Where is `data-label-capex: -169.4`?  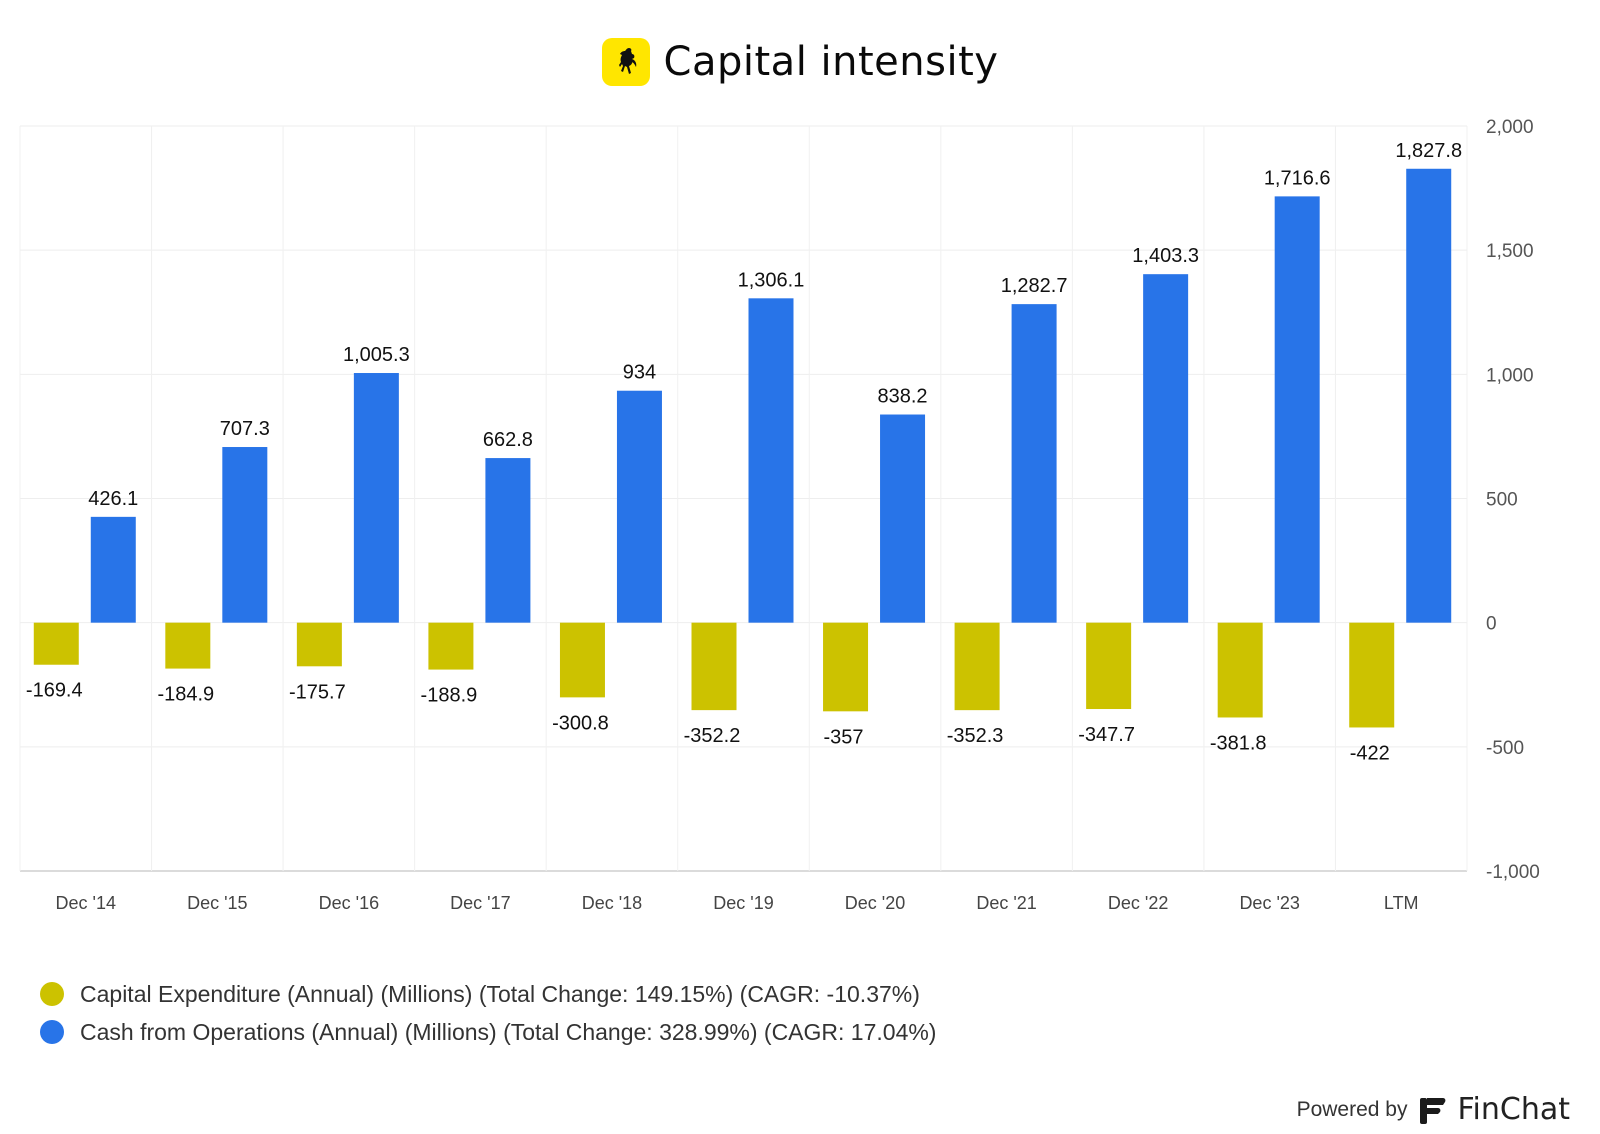 data-label-capex: -169.4 is located at coordinates (54, 691).